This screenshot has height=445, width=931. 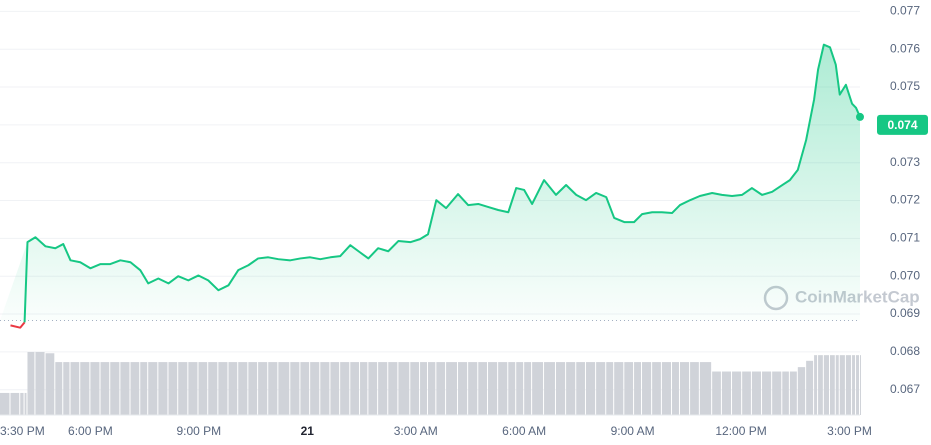 What do you see at coordinates (905, 389) in the screenshot?
I see `y-tick-label: 0.067` at bounding box center [905, 389].